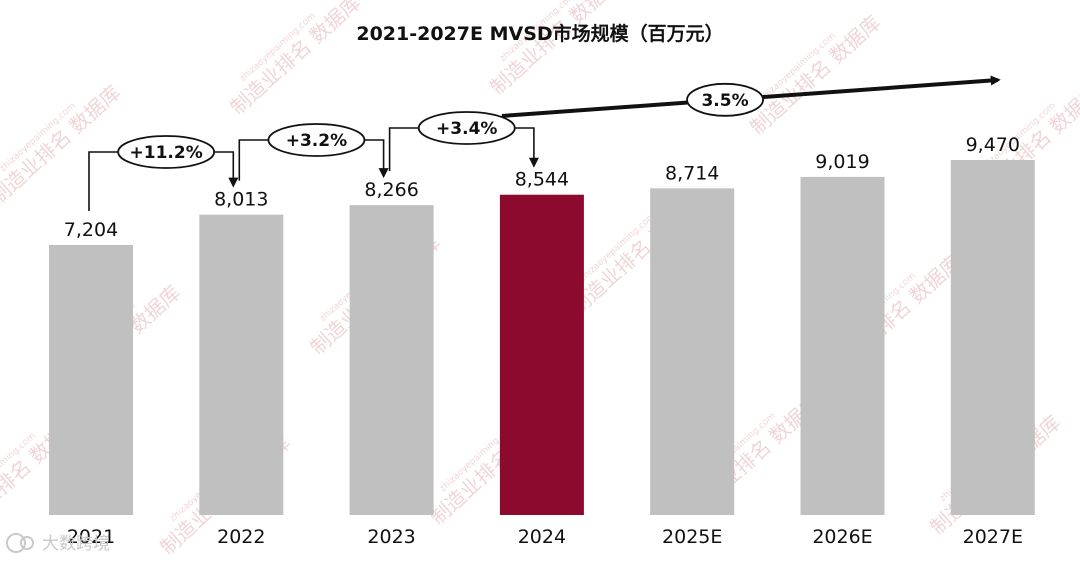 The width and height of the screenshot is (1080, 564). I want to click on value-label-2022: 8,013, so click(241, 200).